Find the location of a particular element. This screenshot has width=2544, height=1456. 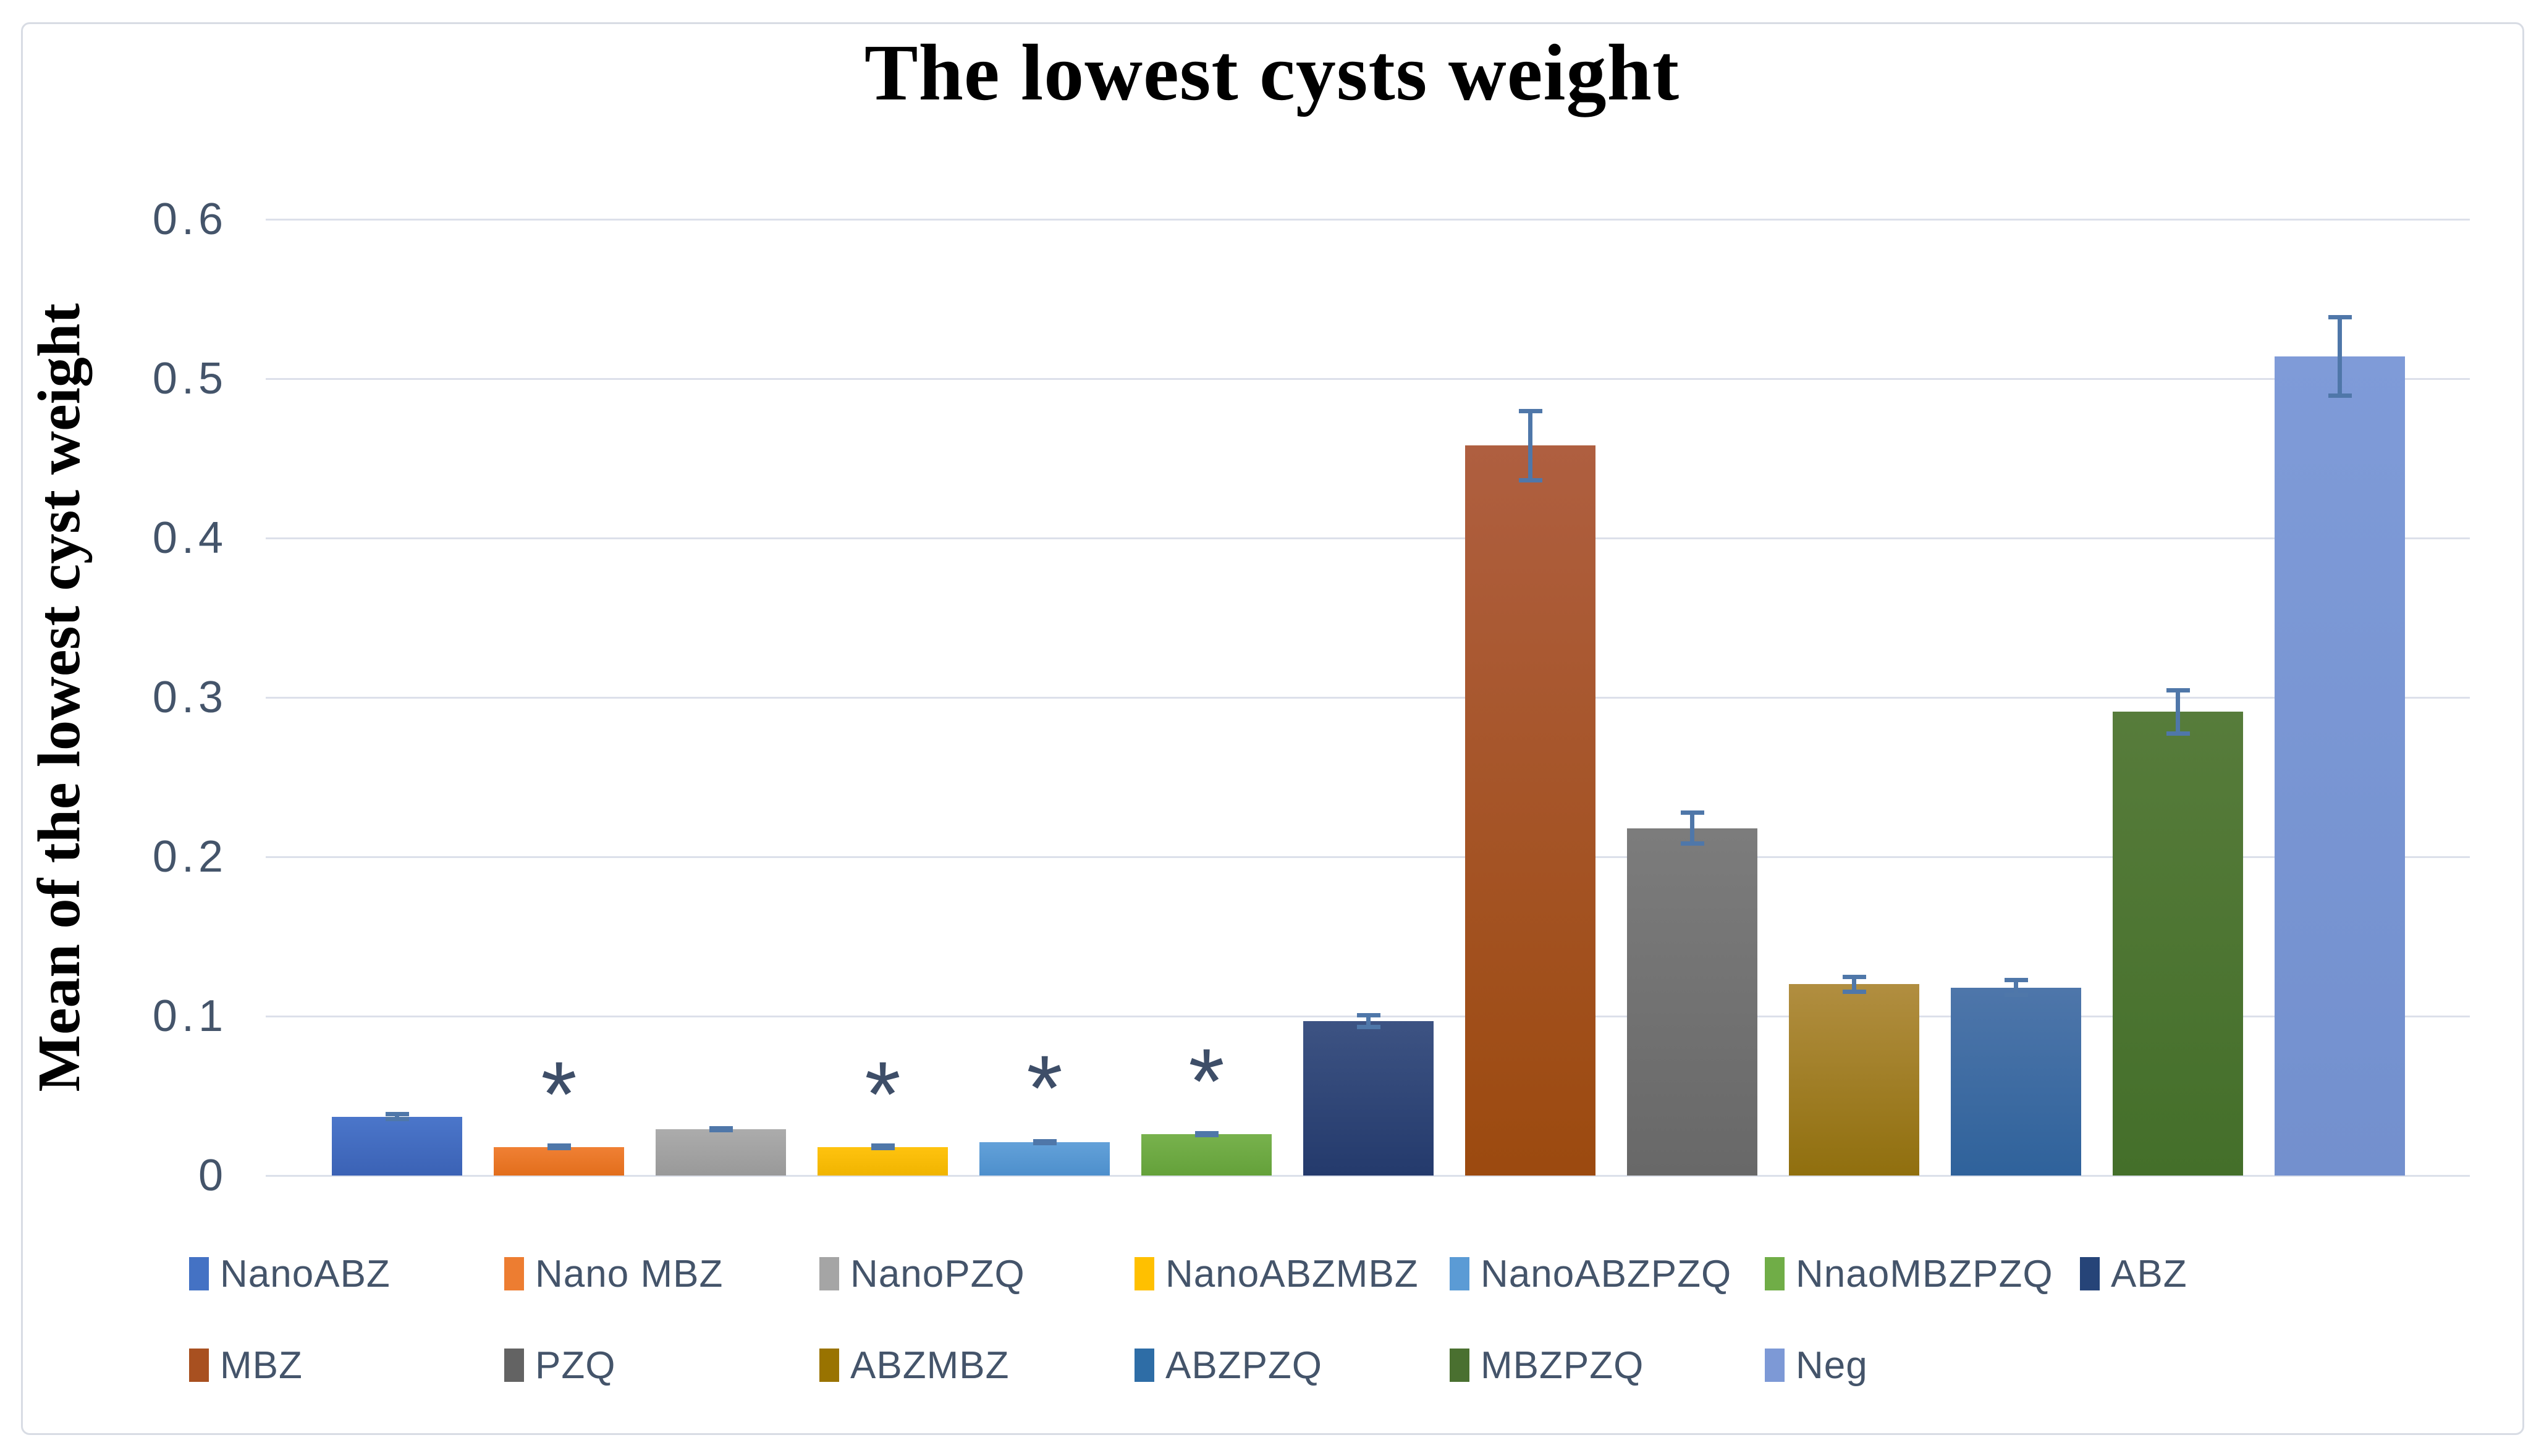

legend-item-pzq: PZQ is located at coordinates (560, 1365).